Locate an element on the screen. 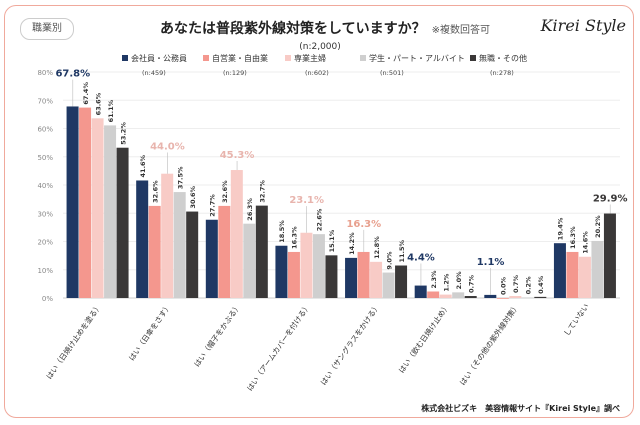 Image resolution: width=640 pixels, height=425 pixels. data-label: 37.5% is located at coordinates (180, 177).